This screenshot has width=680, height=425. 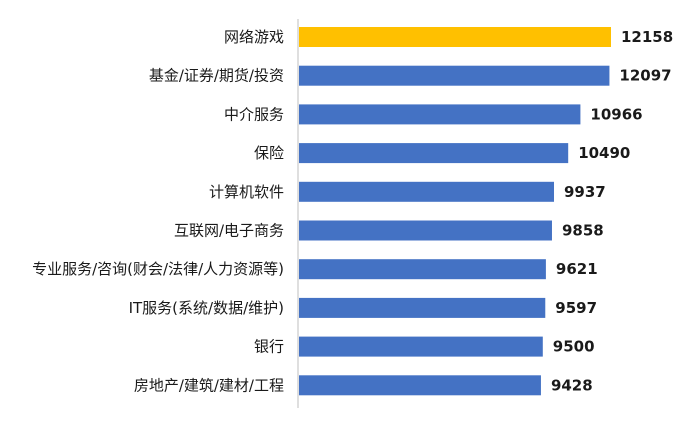 I want to click on category-label-5: 互联网/电子商务, so click(x=229, y=231).